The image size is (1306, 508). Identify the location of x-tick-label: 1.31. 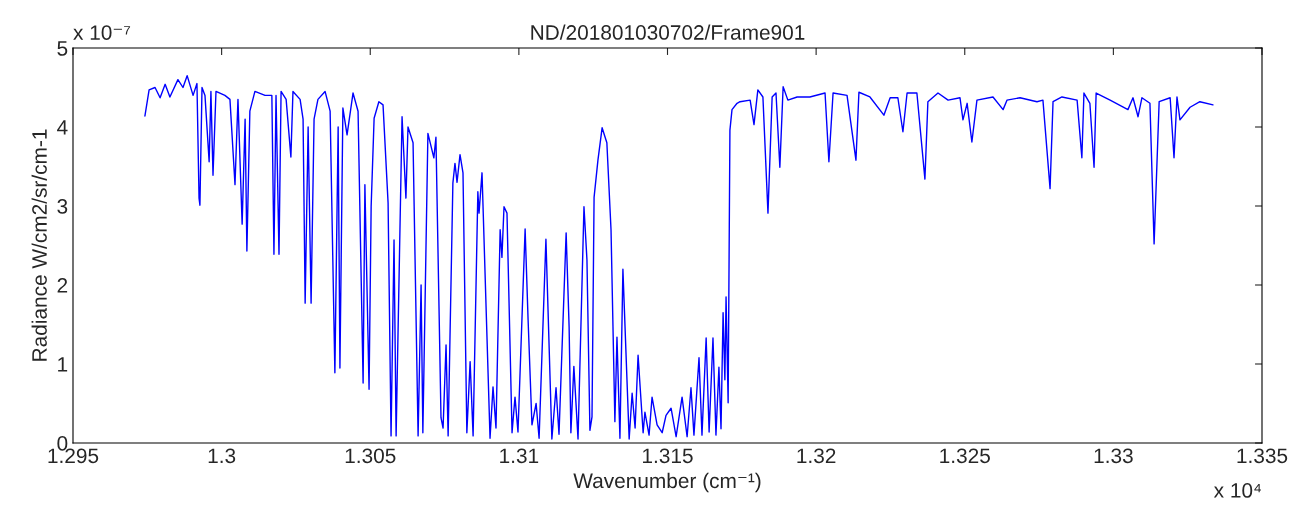
(519, 456).